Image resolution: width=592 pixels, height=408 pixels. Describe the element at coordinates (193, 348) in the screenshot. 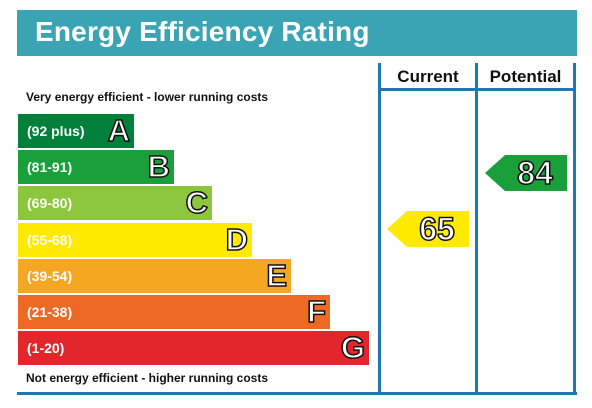

I see `band-g: (1-20) G` at that location.